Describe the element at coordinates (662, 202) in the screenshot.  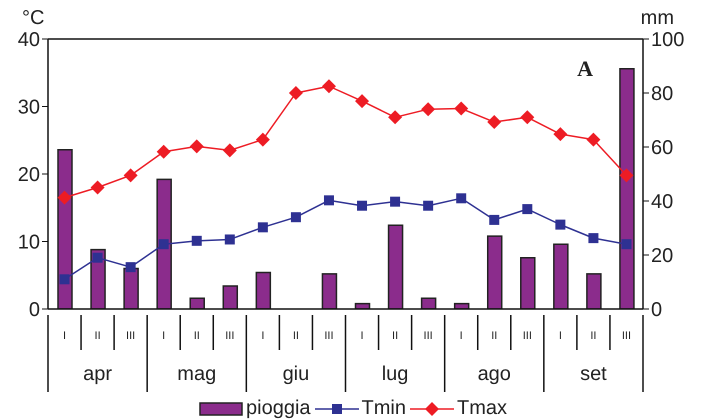
I see `y2-tick-label: 40` at that location.